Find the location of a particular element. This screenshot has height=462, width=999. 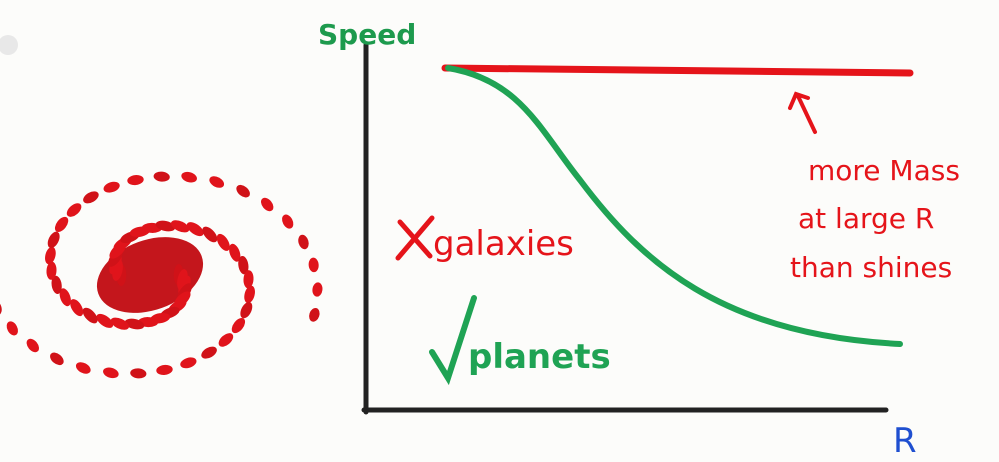

hole is located at coordinates (9, 45).